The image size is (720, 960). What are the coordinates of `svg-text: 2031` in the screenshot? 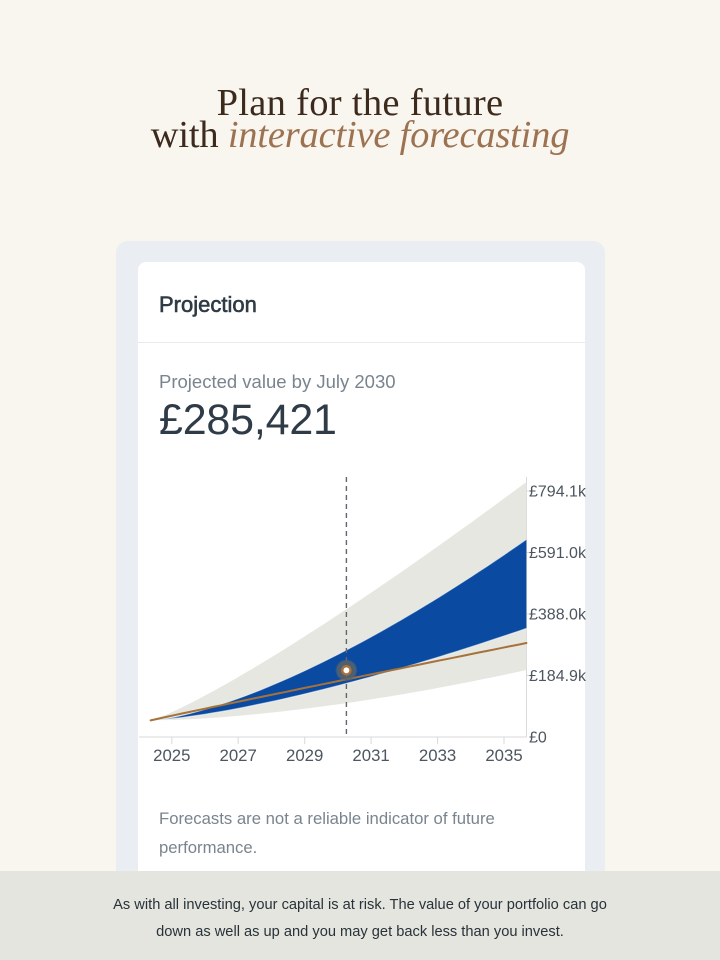 It's located at (370, 755).